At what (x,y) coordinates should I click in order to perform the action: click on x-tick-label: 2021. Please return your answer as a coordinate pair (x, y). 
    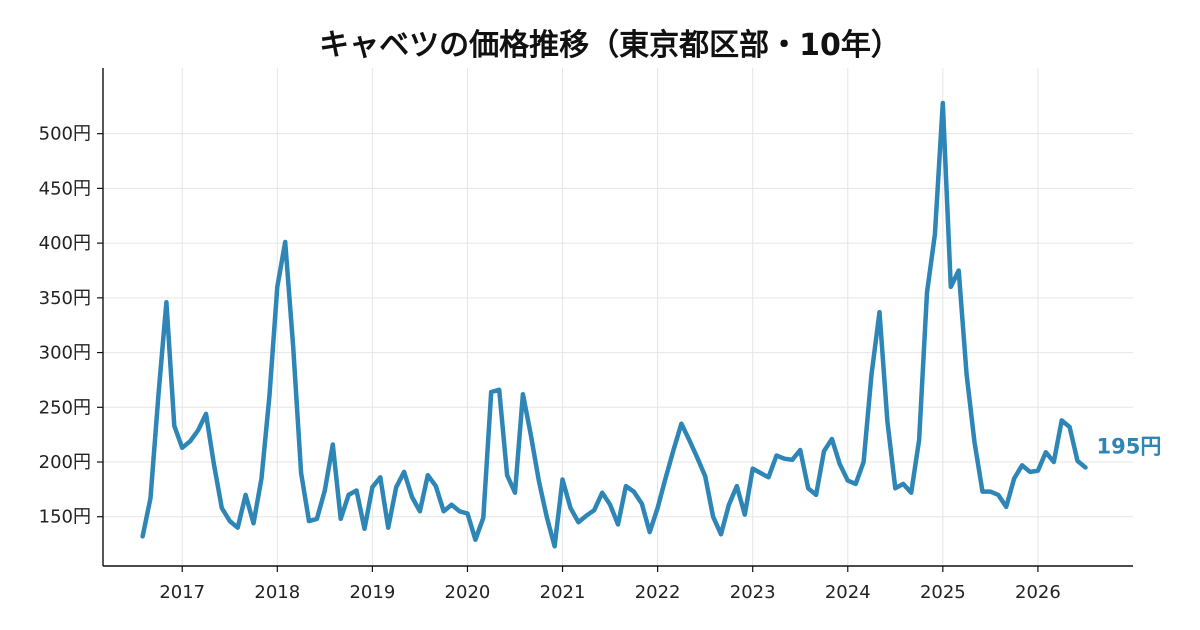
    Looking at the image, I should click on (563, 592).